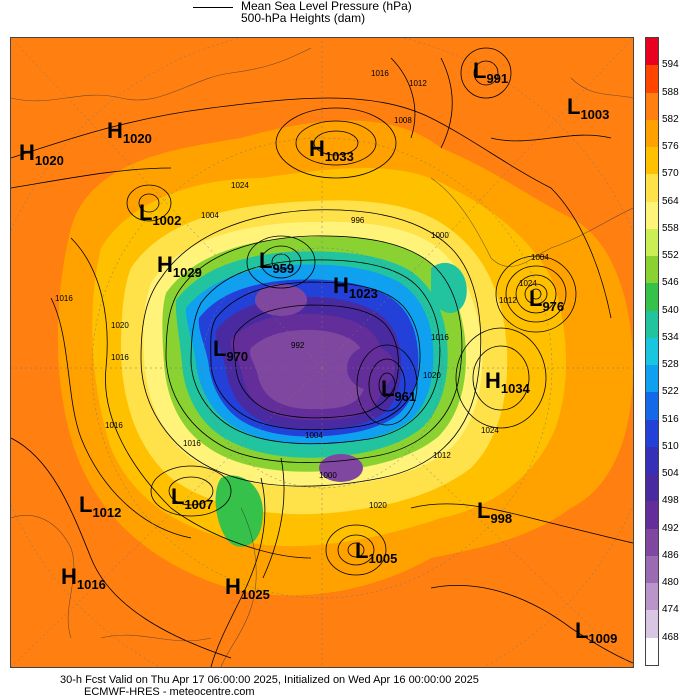  I want to click on colorbar-tick-label: 546, so click(670, 283).